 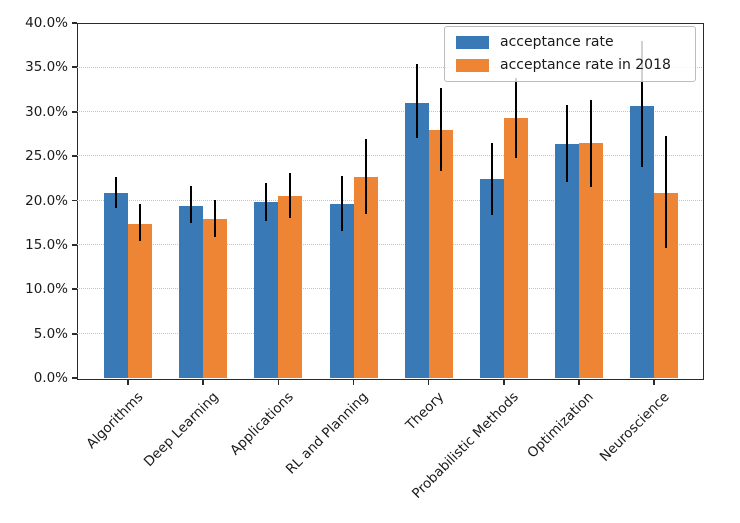 I want to click on legend-label: acceptance rate, so click(x=557, y=42).